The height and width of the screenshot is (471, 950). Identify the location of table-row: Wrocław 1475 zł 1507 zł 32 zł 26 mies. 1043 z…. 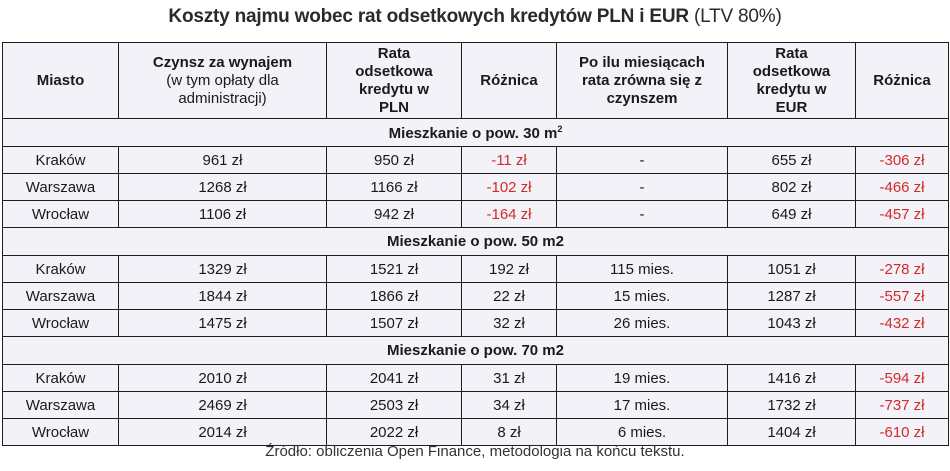
(475, 323).